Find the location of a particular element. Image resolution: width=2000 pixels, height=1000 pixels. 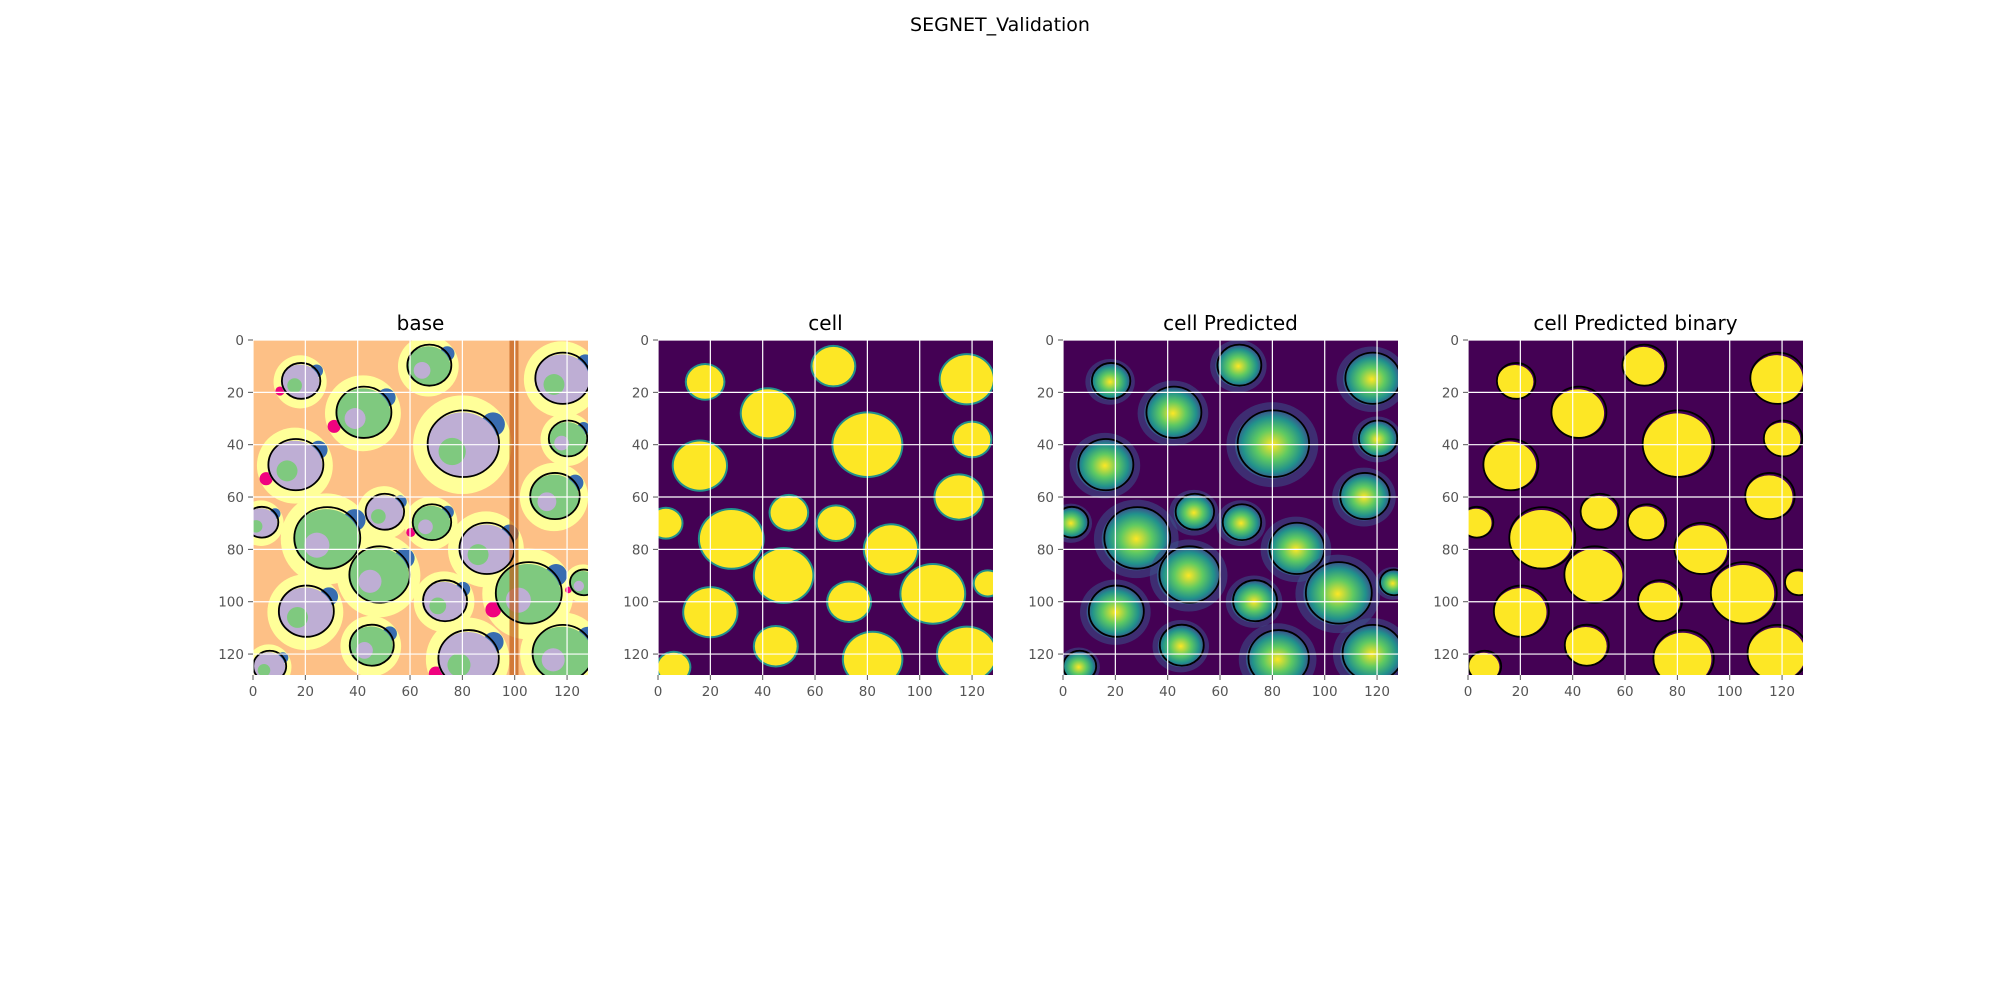

figure-title: SEGNET_Validation is located at coordinates (1000, 25).